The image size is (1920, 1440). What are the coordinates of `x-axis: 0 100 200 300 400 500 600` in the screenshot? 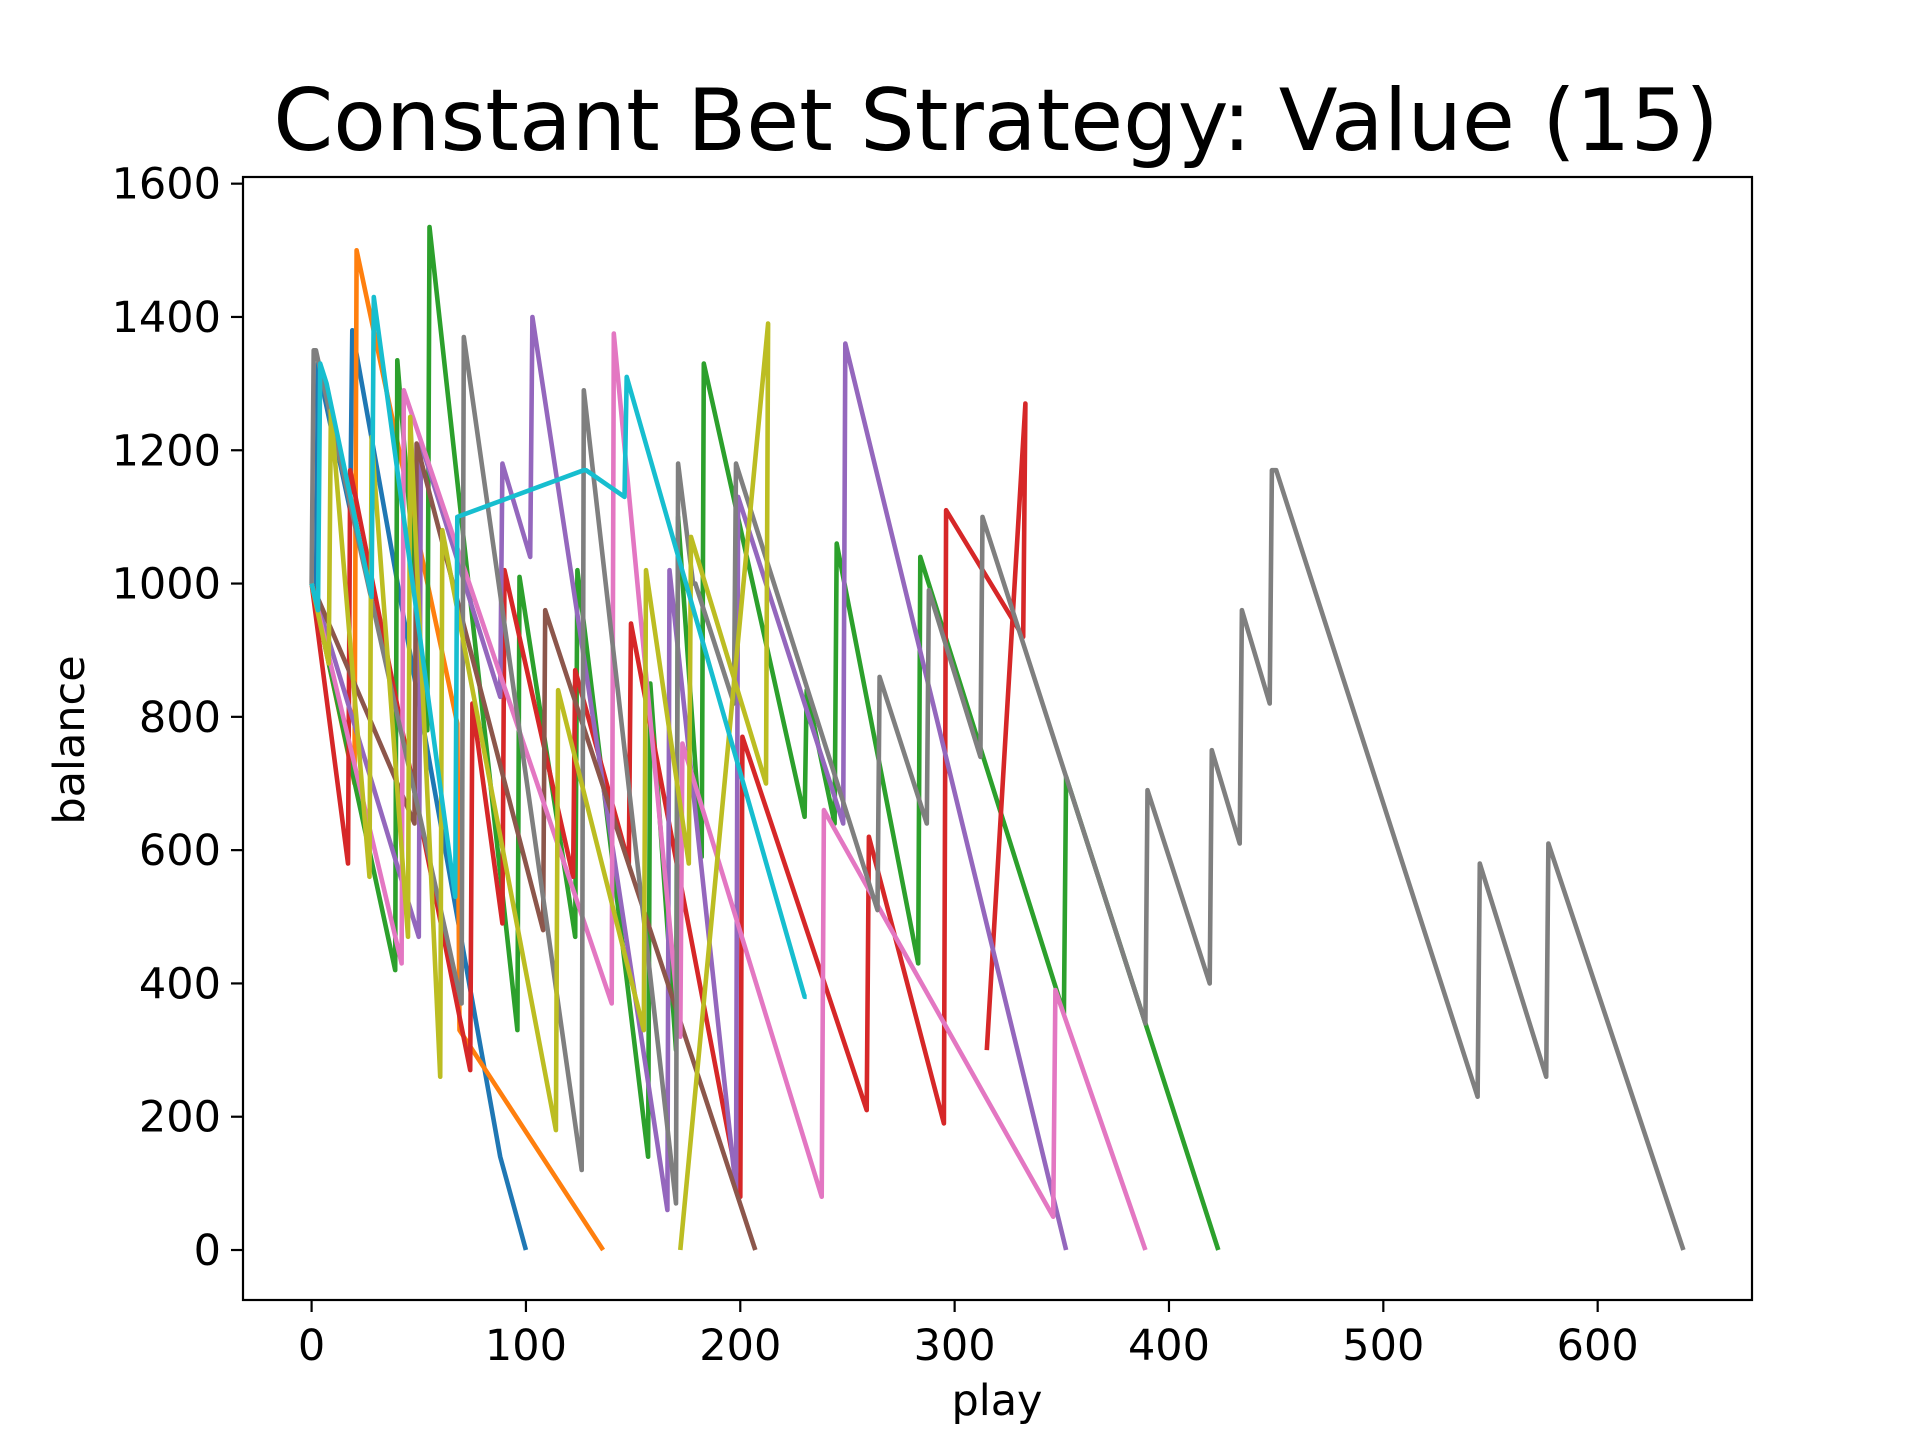 It's located at (968, 1335).